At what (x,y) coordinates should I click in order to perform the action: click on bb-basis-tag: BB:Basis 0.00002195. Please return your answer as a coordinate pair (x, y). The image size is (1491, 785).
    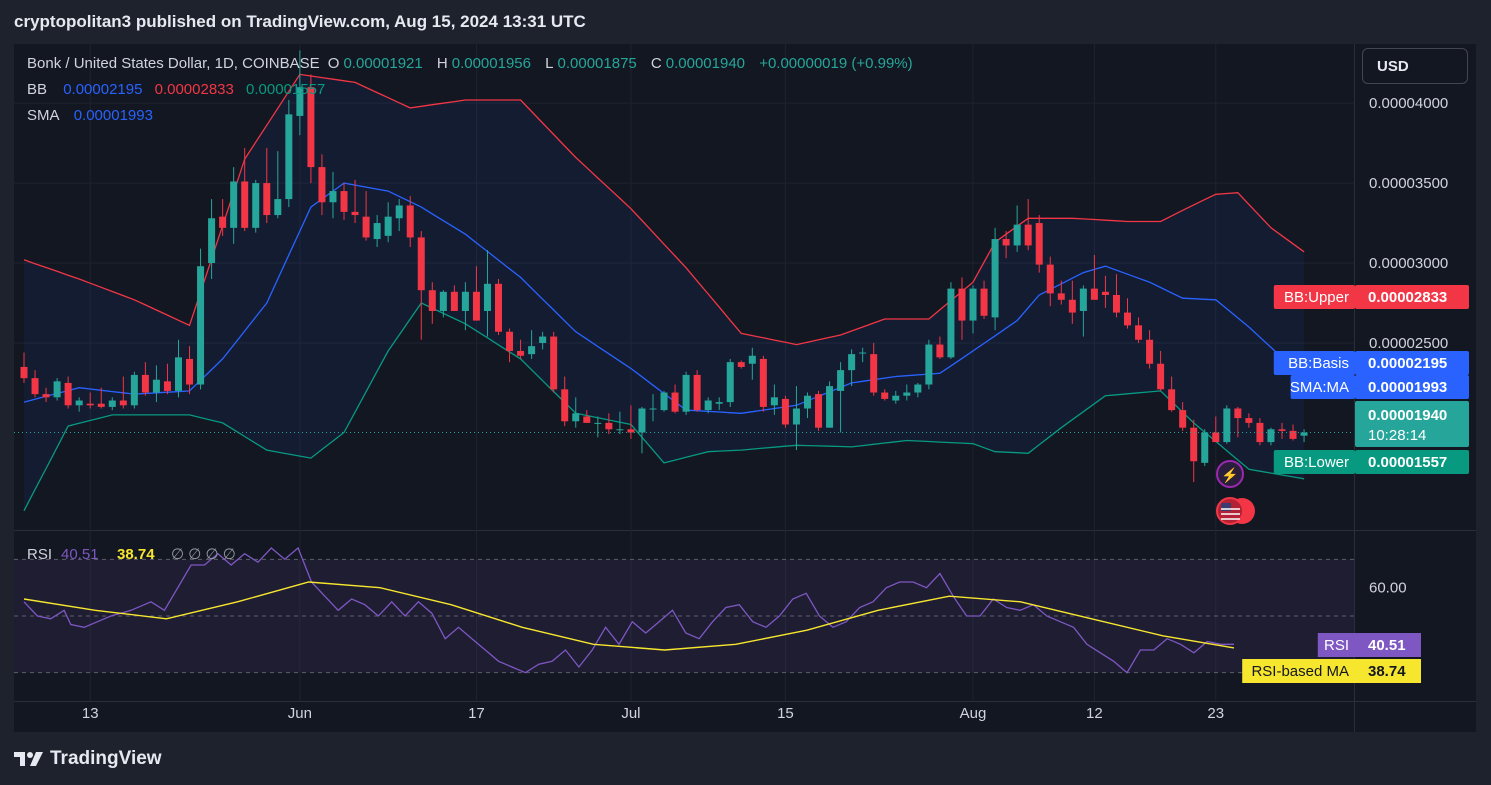
    Looking at the image, I should click on (1371, 363).